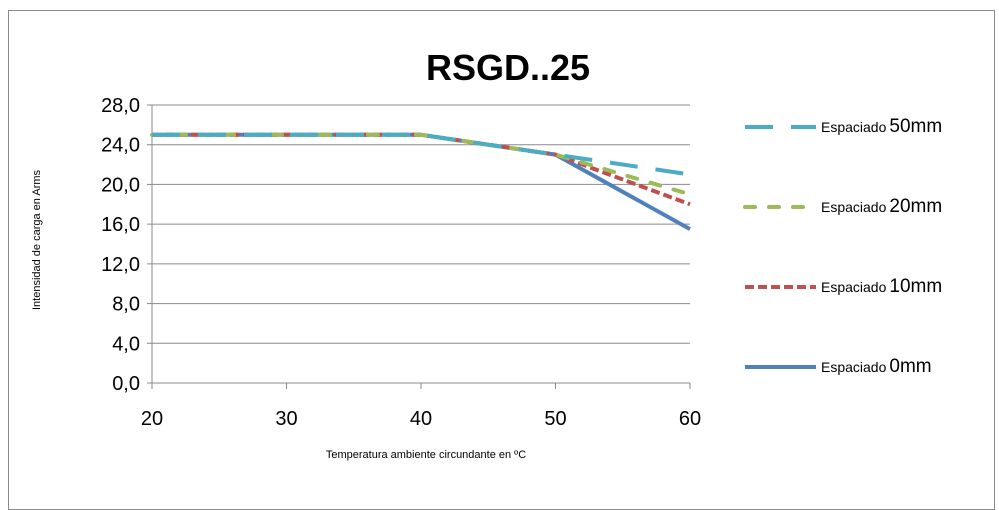 This screenshot has height=510, width=999. I want to click on x-tick-label: 20, so click(152, 419).